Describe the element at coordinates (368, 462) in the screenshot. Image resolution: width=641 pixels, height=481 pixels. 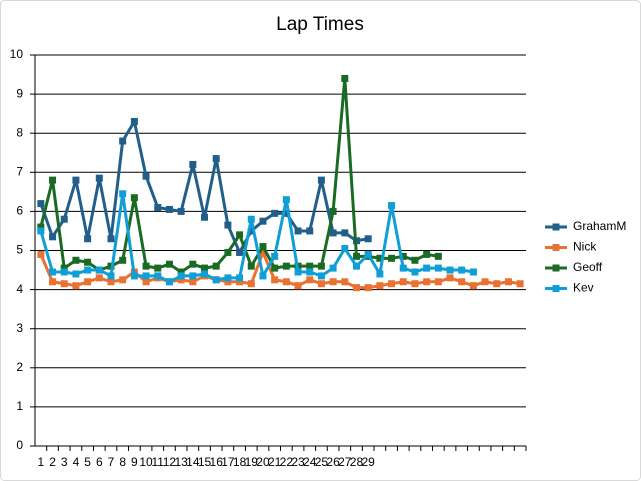
I see `x-tick-label: 29` at that location.